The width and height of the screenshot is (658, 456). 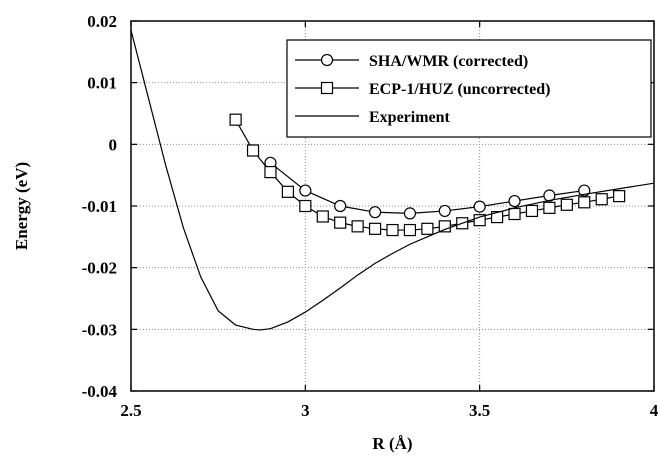 I want to click on legend-label: Experiment, so click(x=410, y=117).